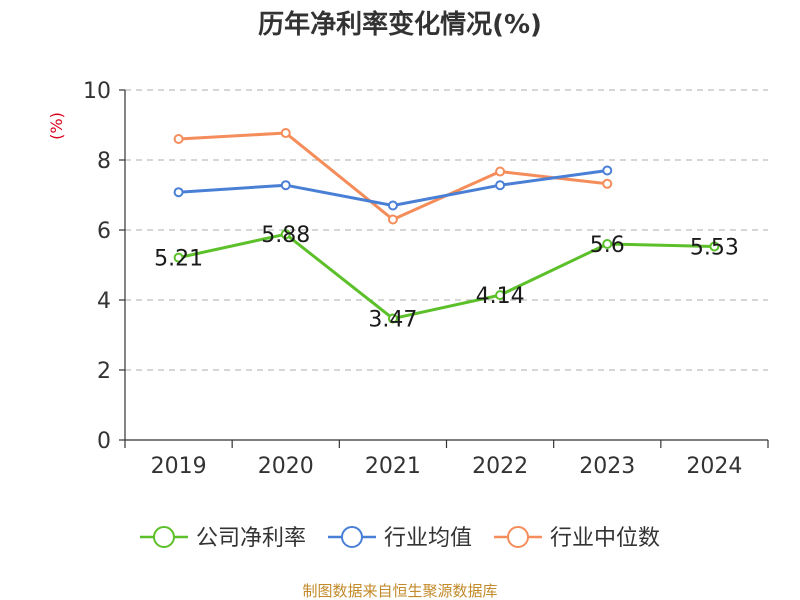 The width and height of the screenshot is (800, 600). What do you see at coordinates (607, 466) in the screenshot?
I see `x-tick-label: 2023` at bounding box center [607, 466].